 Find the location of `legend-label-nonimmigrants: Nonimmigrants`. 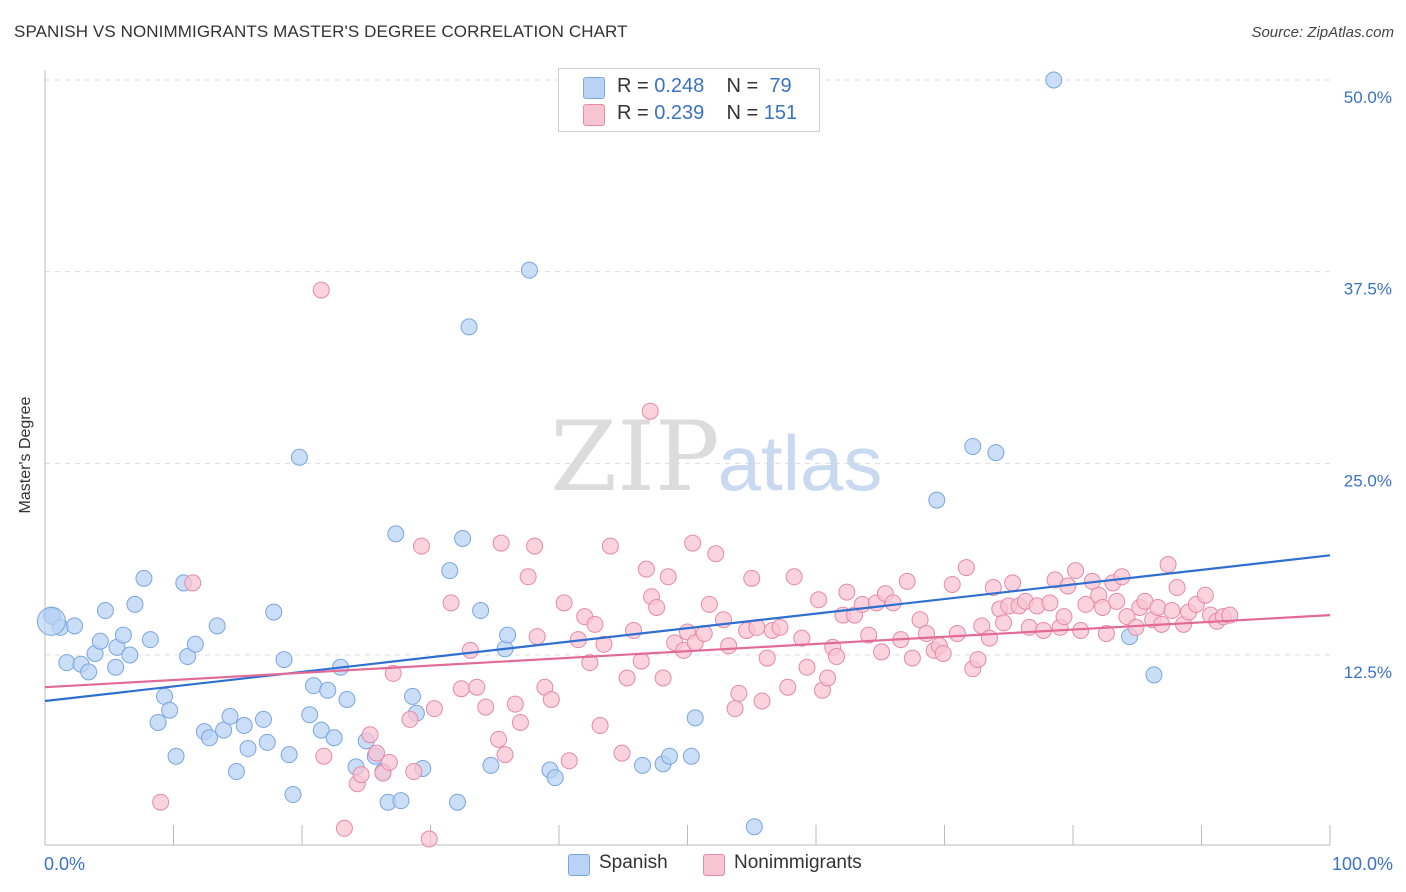

legend-label-nonimmigrants: Nonimmigrants is located at coordinates (798, 862).